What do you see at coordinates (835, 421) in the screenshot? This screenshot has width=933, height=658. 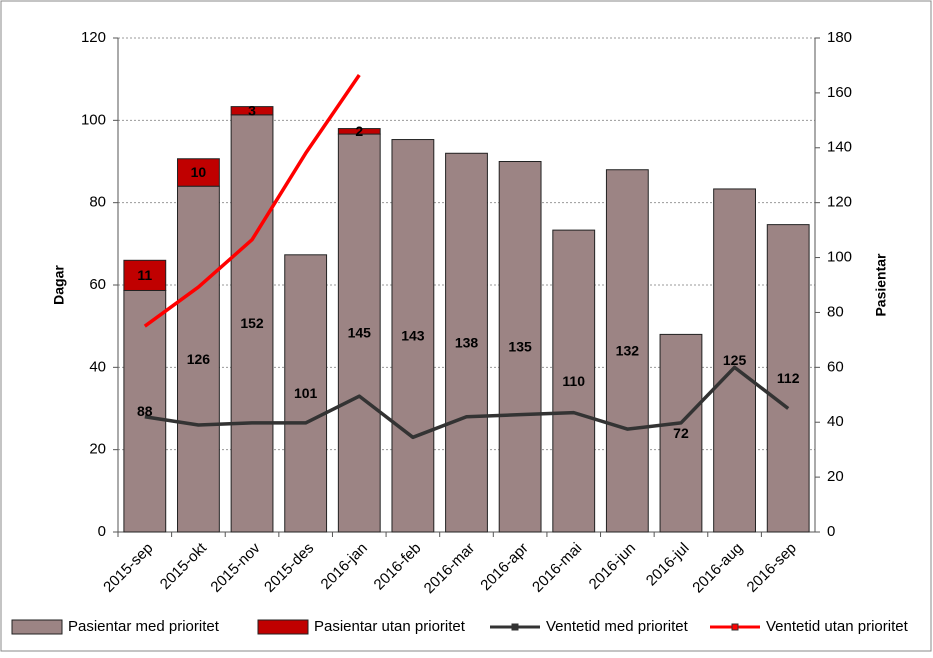 I see `y2-tick-label: 40` at bounding box center [835, 421].